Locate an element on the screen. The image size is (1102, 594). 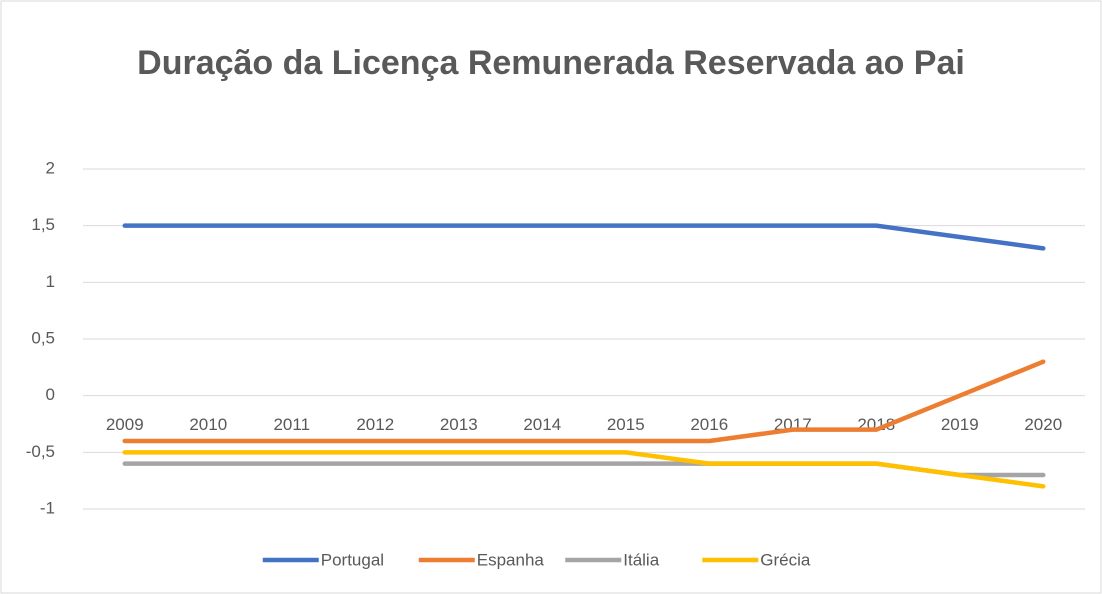
y-tick-label: 0,5 is located at coordinates (43, 337).